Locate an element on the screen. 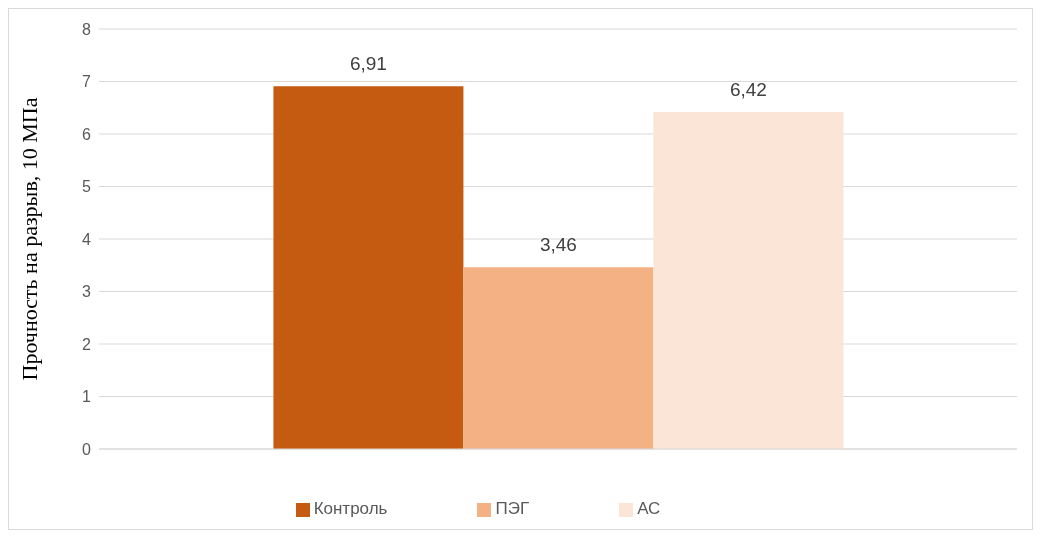  y-tick-label: 4 is located at coordinates (87, 239).